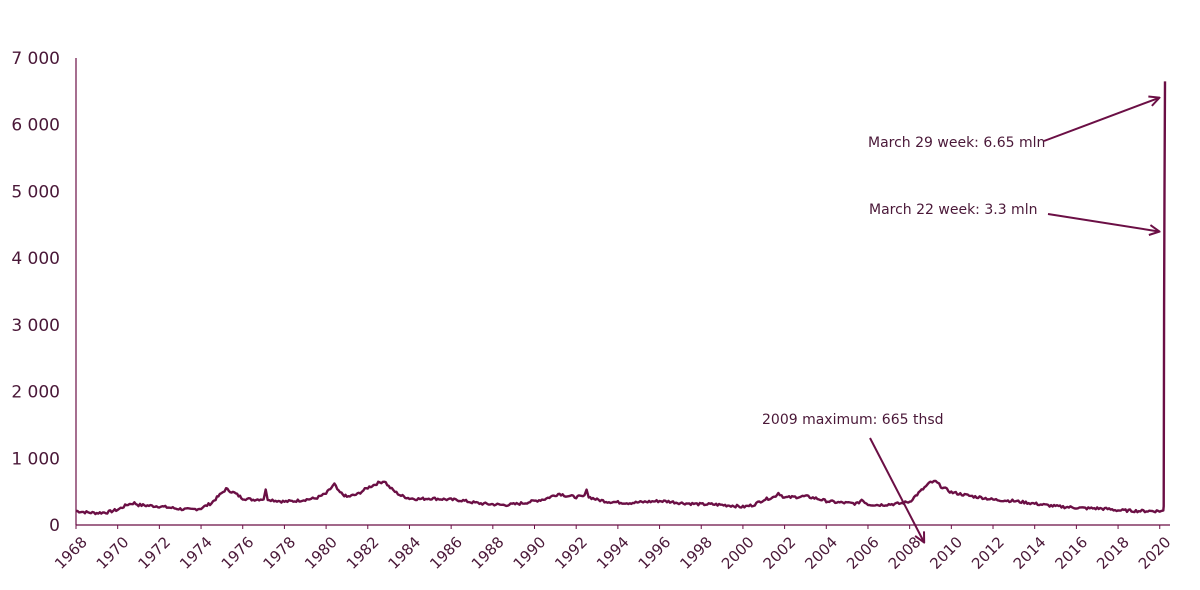 The height and width of the screenshot is (590, 1200). I want to click on x-tick-label: 1992, so click(571, 553).